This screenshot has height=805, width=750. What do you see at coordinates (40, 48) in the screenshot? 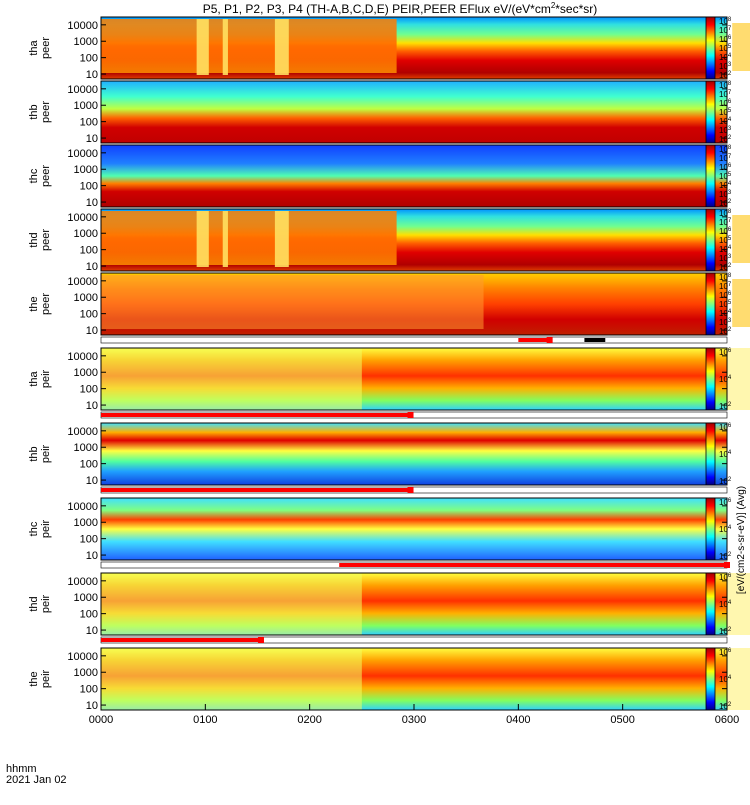
I see `panel-label: thapeer` at bounding box center [40, 48].